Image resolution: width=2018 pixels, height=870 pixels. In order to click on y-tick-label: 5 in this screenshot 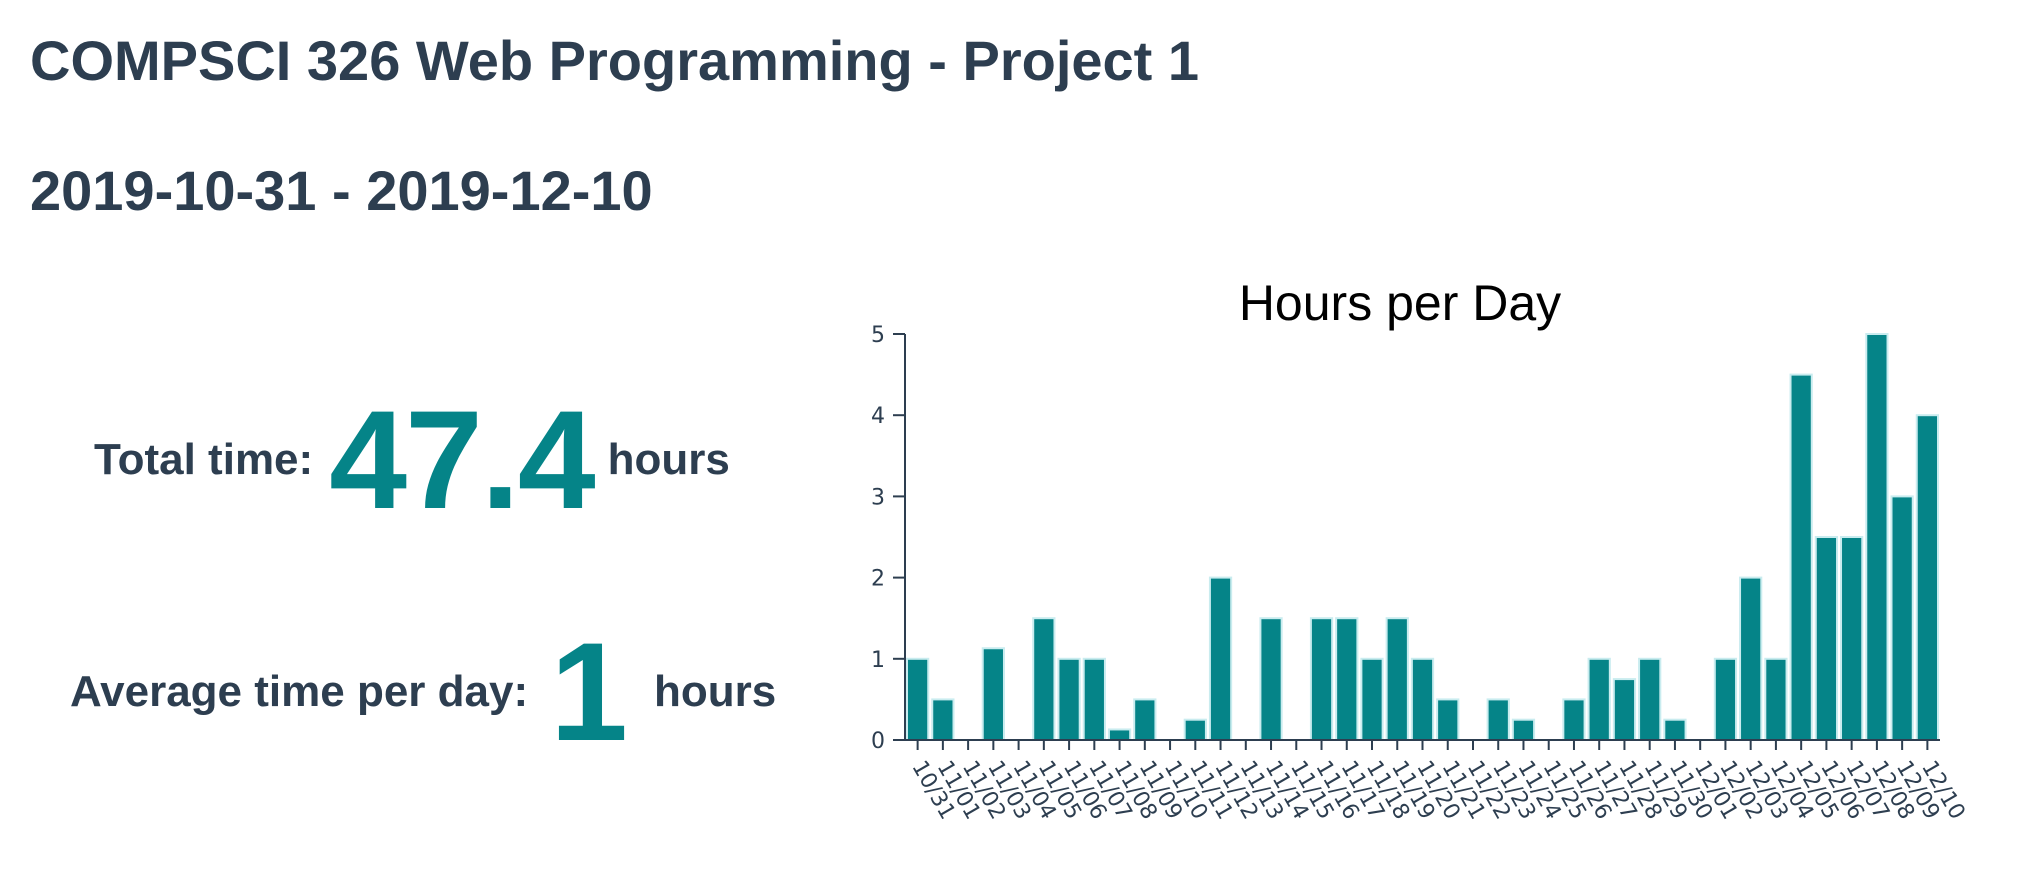, I will do `click(878, 335)`.